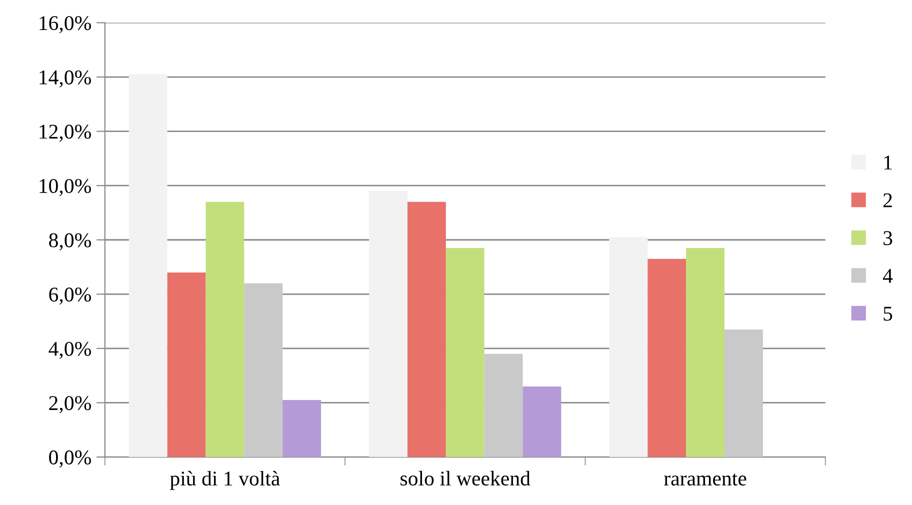  I want to click on x-tick-label: più di 1 voltà, so click(225, 480).